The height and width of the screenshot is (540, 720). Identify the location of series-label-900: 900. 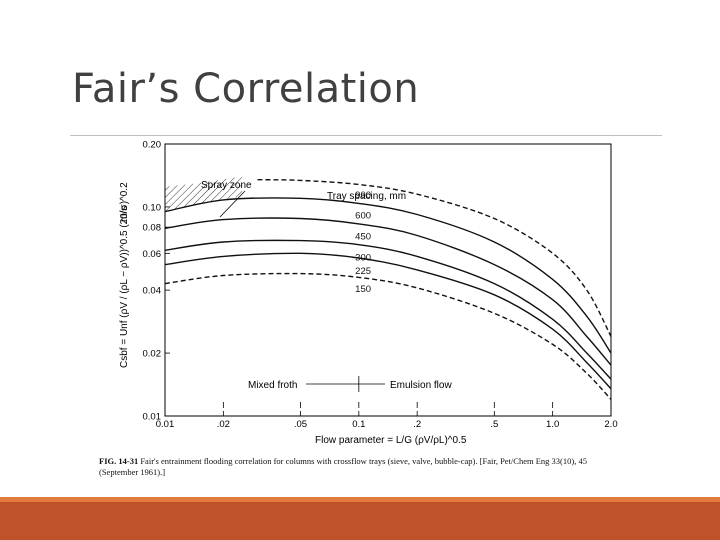
(363, 195).